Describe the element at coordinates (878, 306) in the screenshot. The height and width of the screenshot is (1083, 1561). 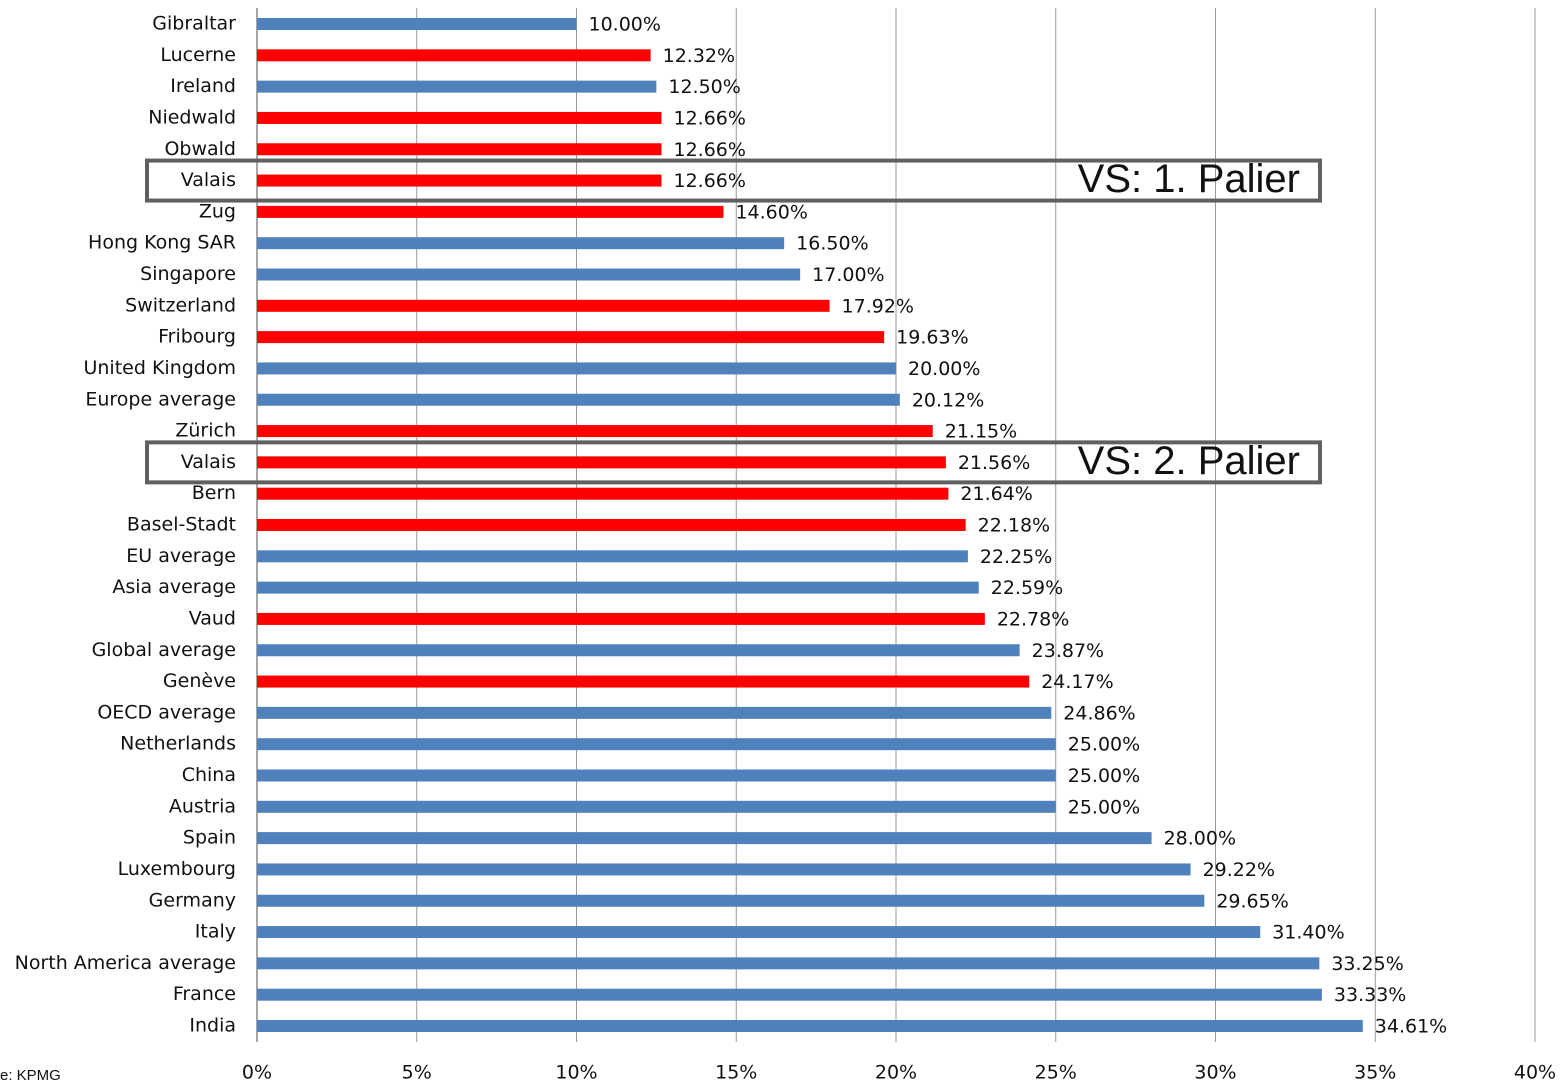
I see `value-label: 17.92%` at that location.